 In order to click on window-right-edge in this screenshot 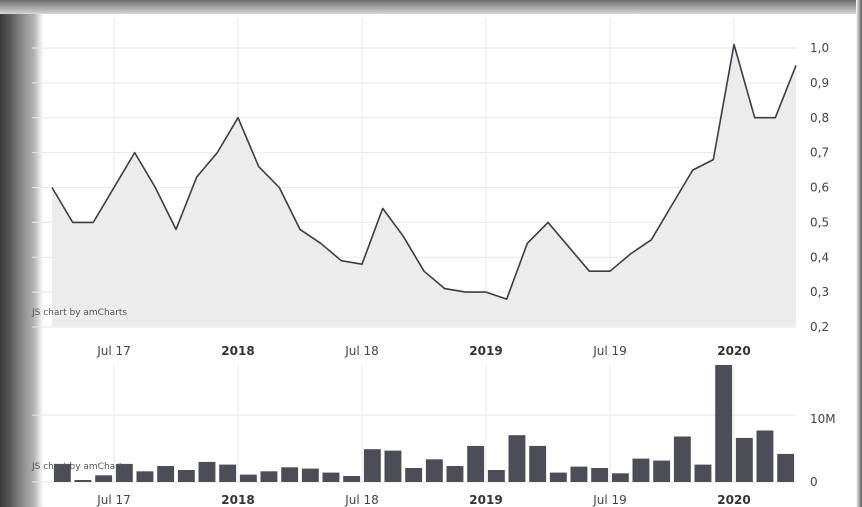, I will do `click(859, 253)`.